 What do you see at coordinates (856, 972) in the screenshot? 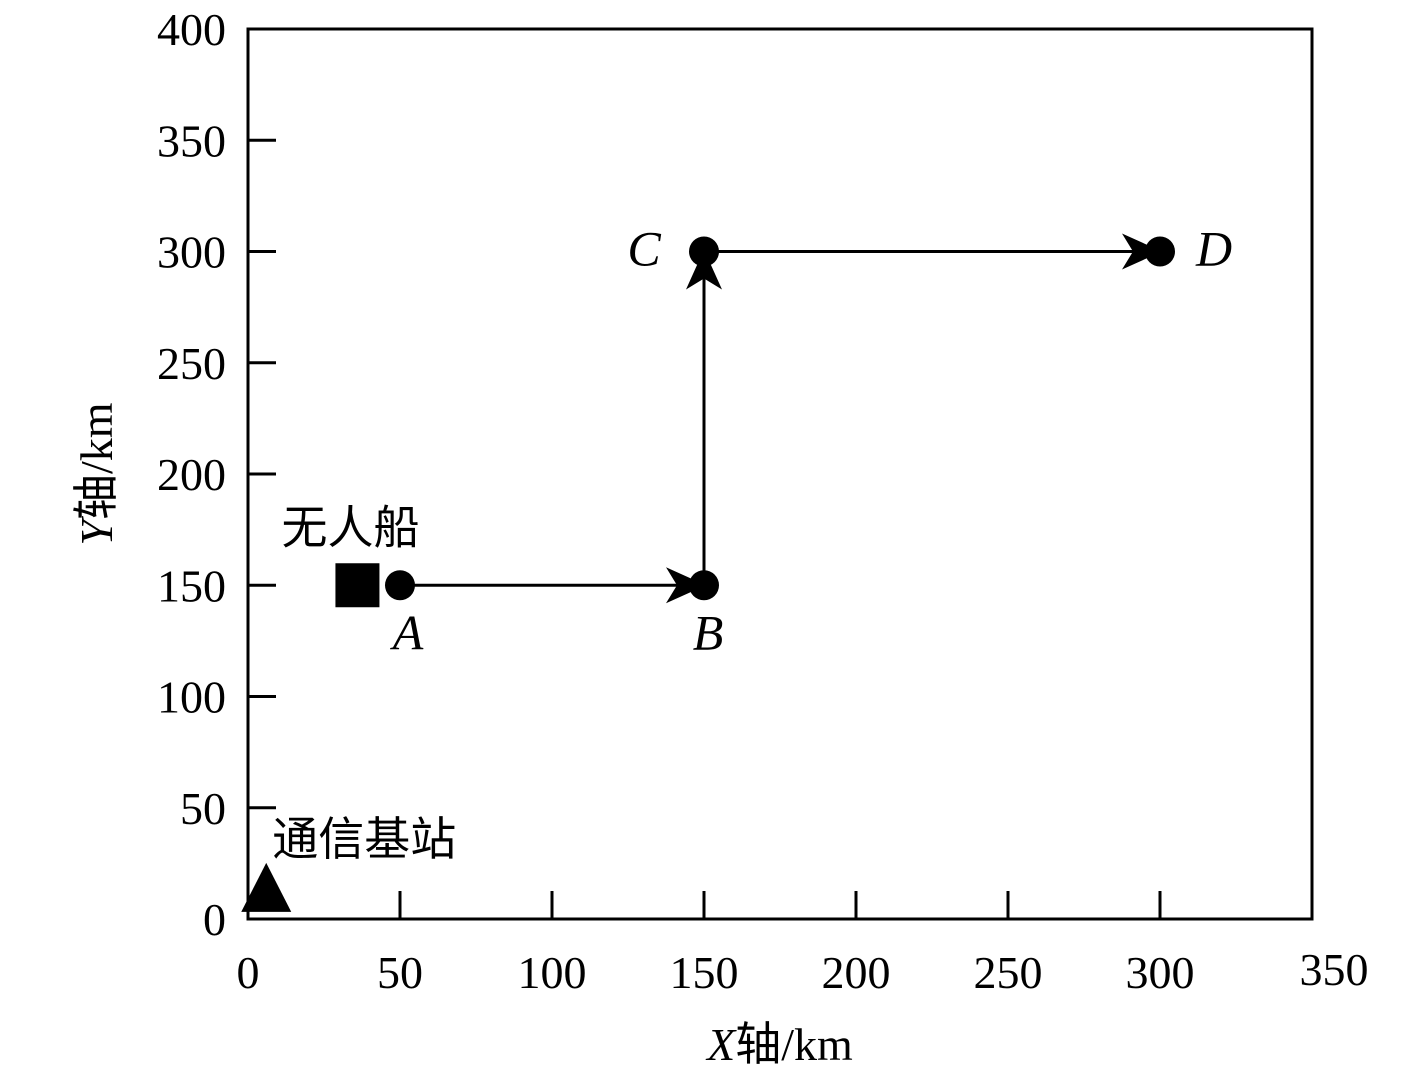
I see `x-tick-label: 200` at bounding box center [856, 972].